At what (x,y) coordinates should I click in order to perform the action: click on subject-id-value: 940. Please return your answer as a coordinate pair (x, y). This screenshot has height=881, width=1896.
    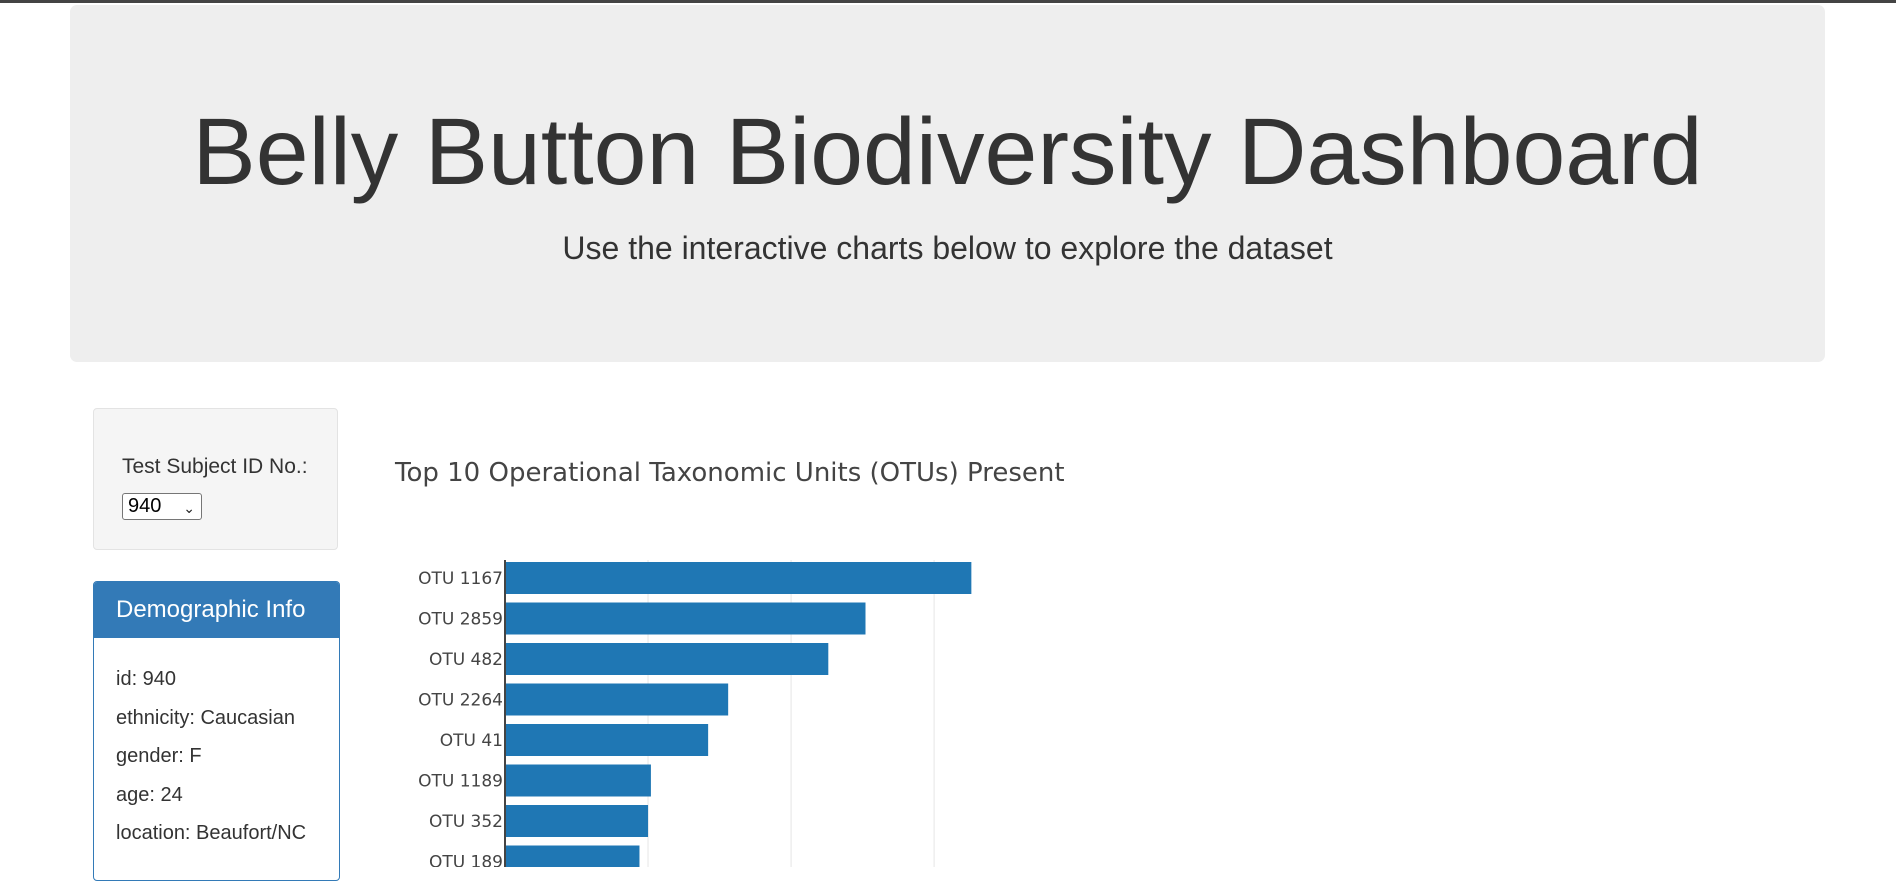
    Looking at the image, I should click on (145, 506).